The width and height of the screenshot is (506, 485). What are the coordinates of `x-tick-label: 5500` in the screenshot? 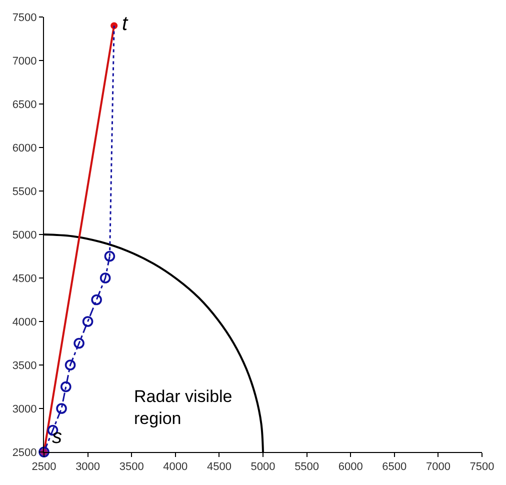 It's located at (307, 467).